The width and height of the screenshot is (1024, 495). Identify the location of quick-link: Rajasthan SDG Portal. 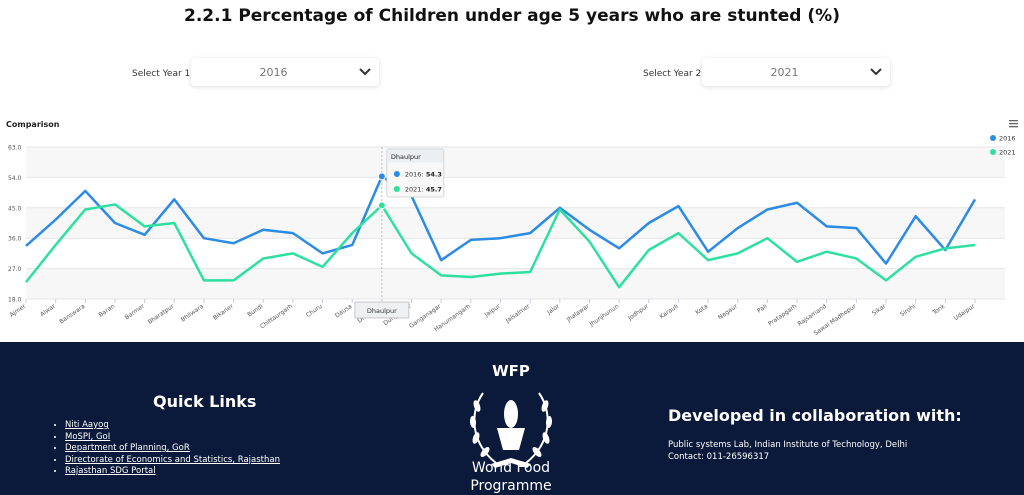
(172, 472).